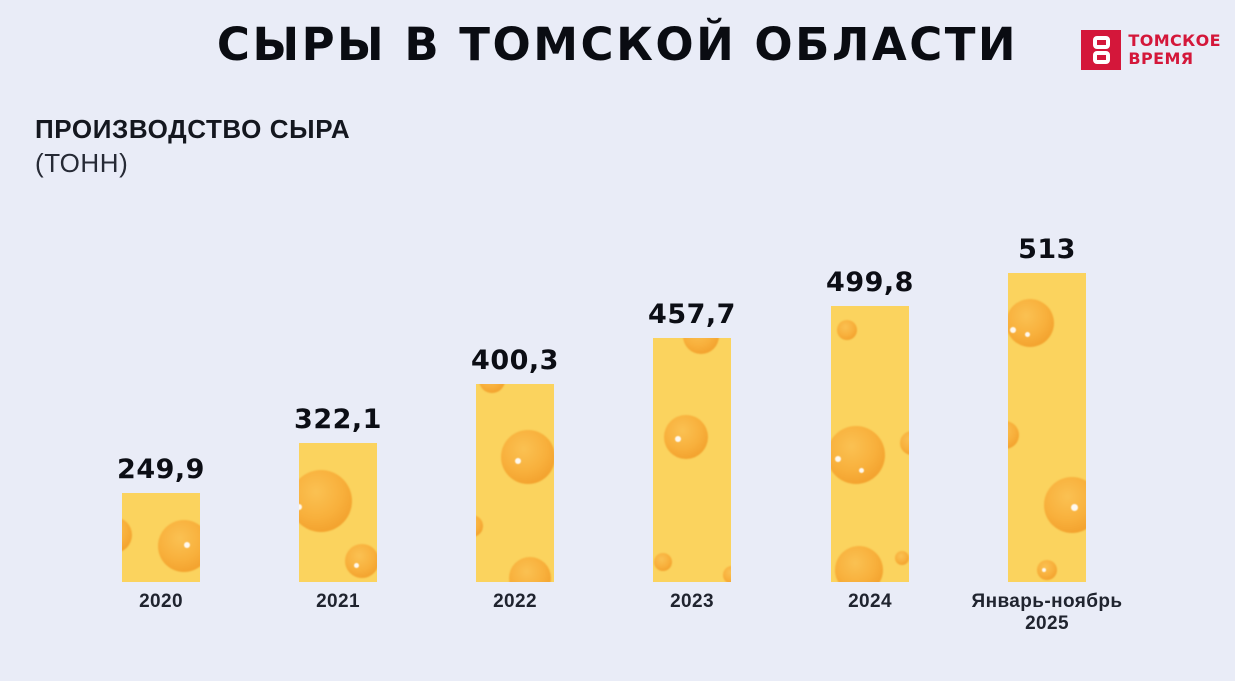 The height and width of the screenshot is (685, 1235). What do you see at coordinates (161, 601) in the screenshot?
I see `bar-category-label: 2020` at bounding box center [161, 601].